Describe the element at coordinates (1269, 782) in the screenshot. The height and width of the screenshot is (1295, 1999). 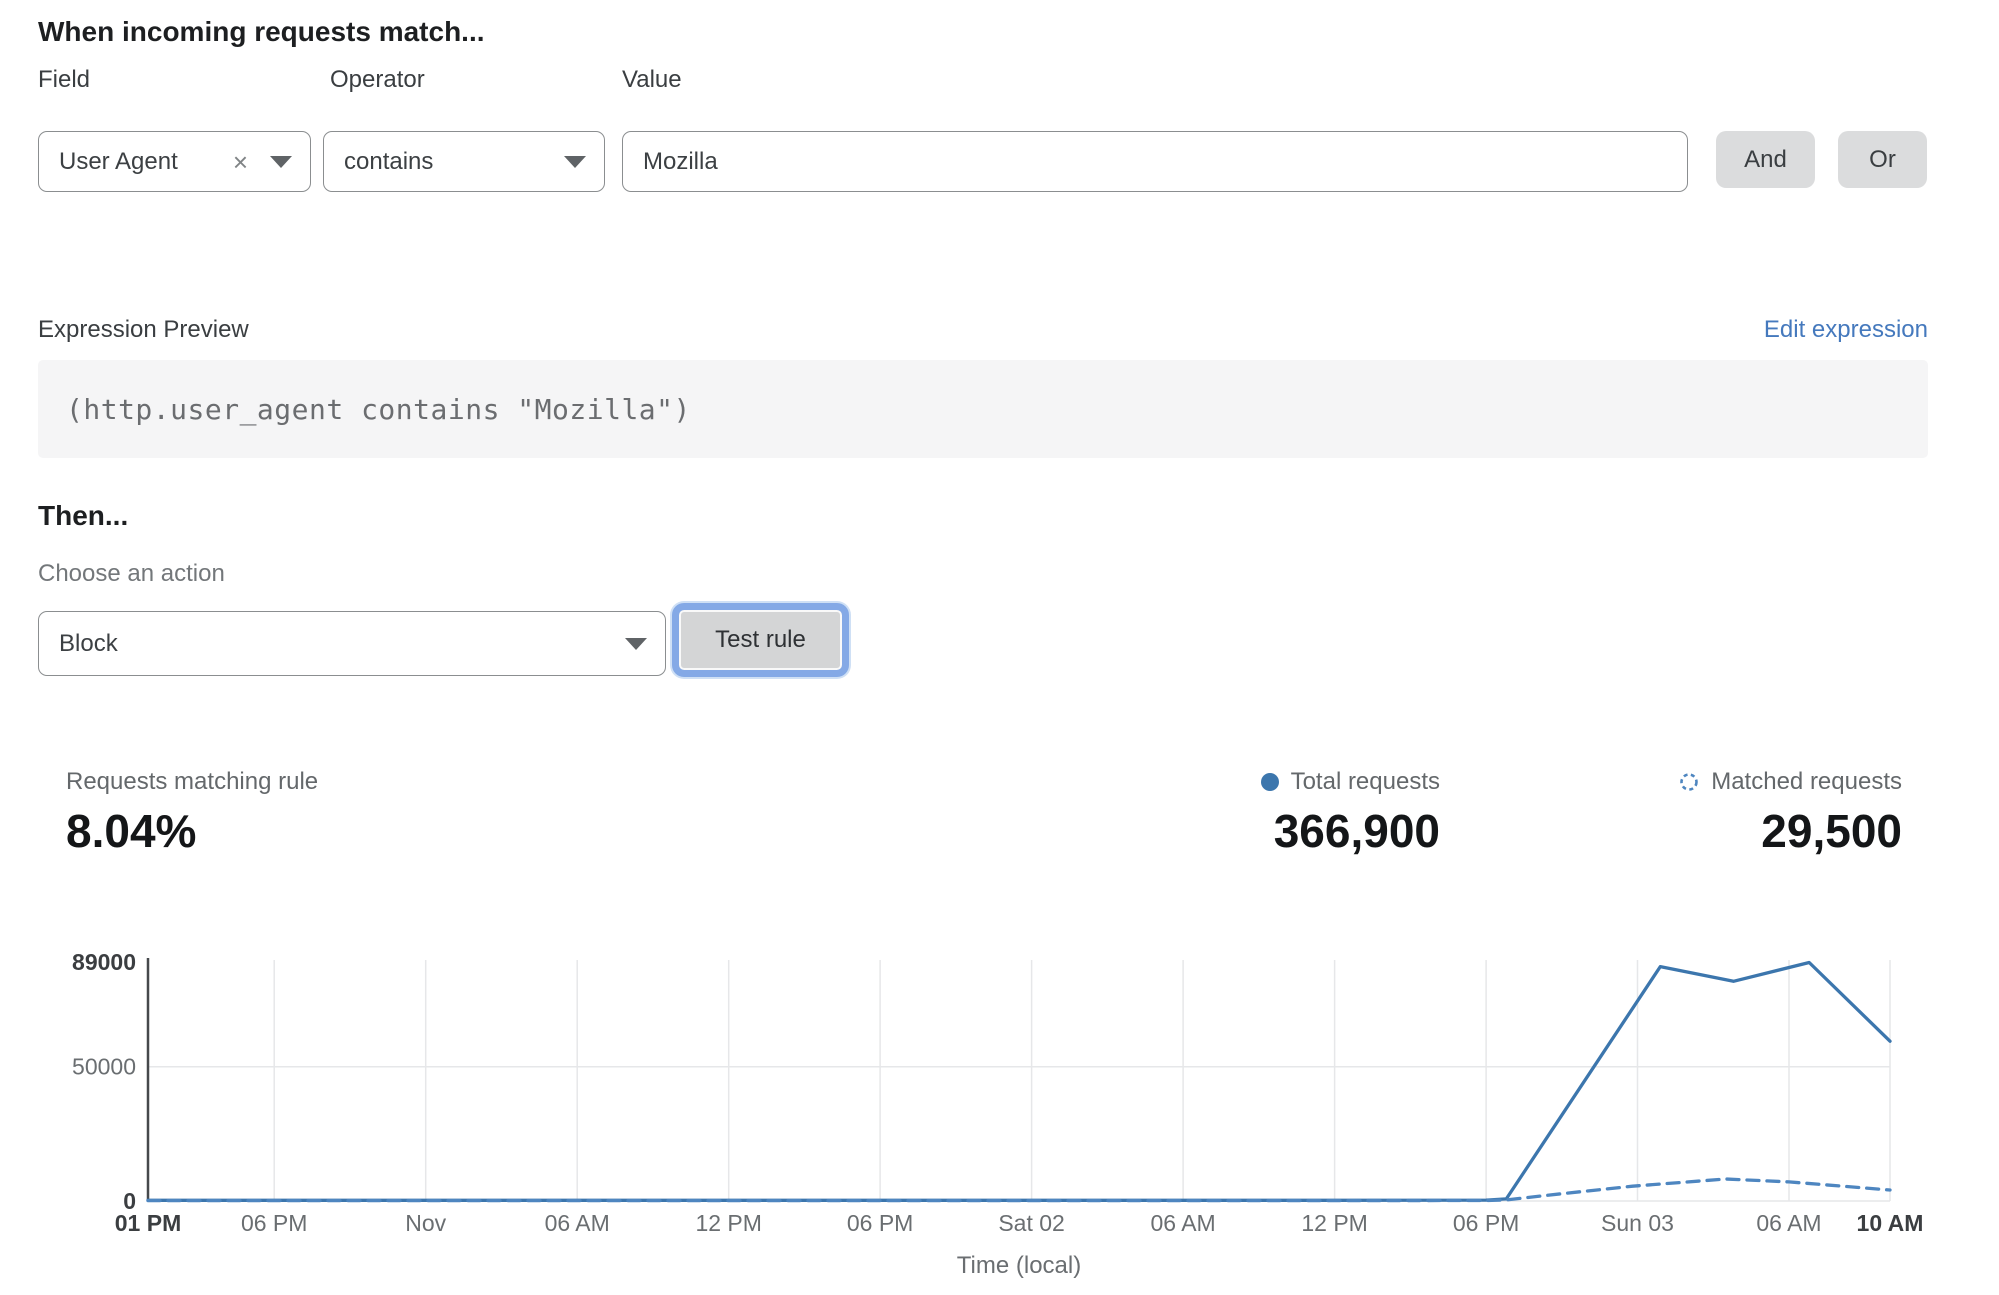
I see `total-requests-legend-dot-icon` at that location.